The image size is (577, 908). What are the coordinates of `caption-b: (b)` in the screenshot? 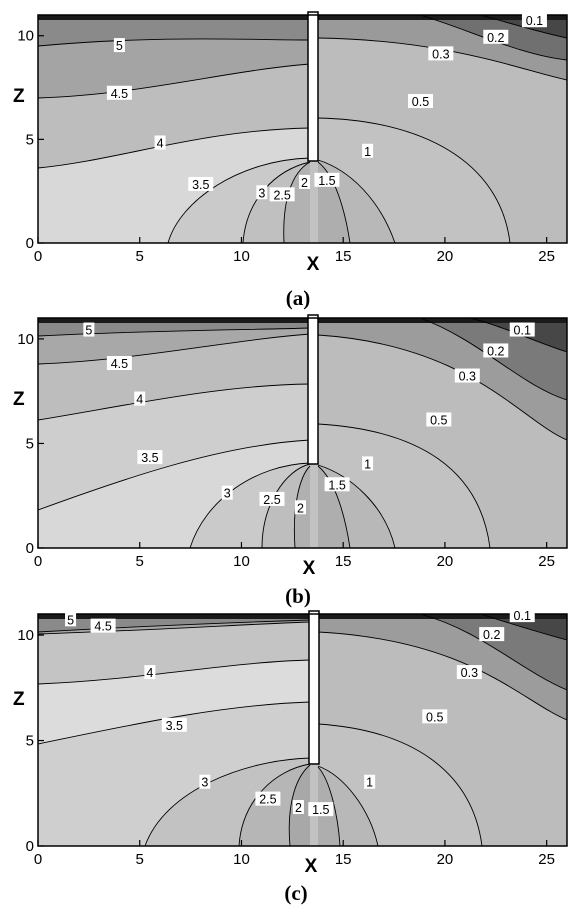 It's located at (298, 596).